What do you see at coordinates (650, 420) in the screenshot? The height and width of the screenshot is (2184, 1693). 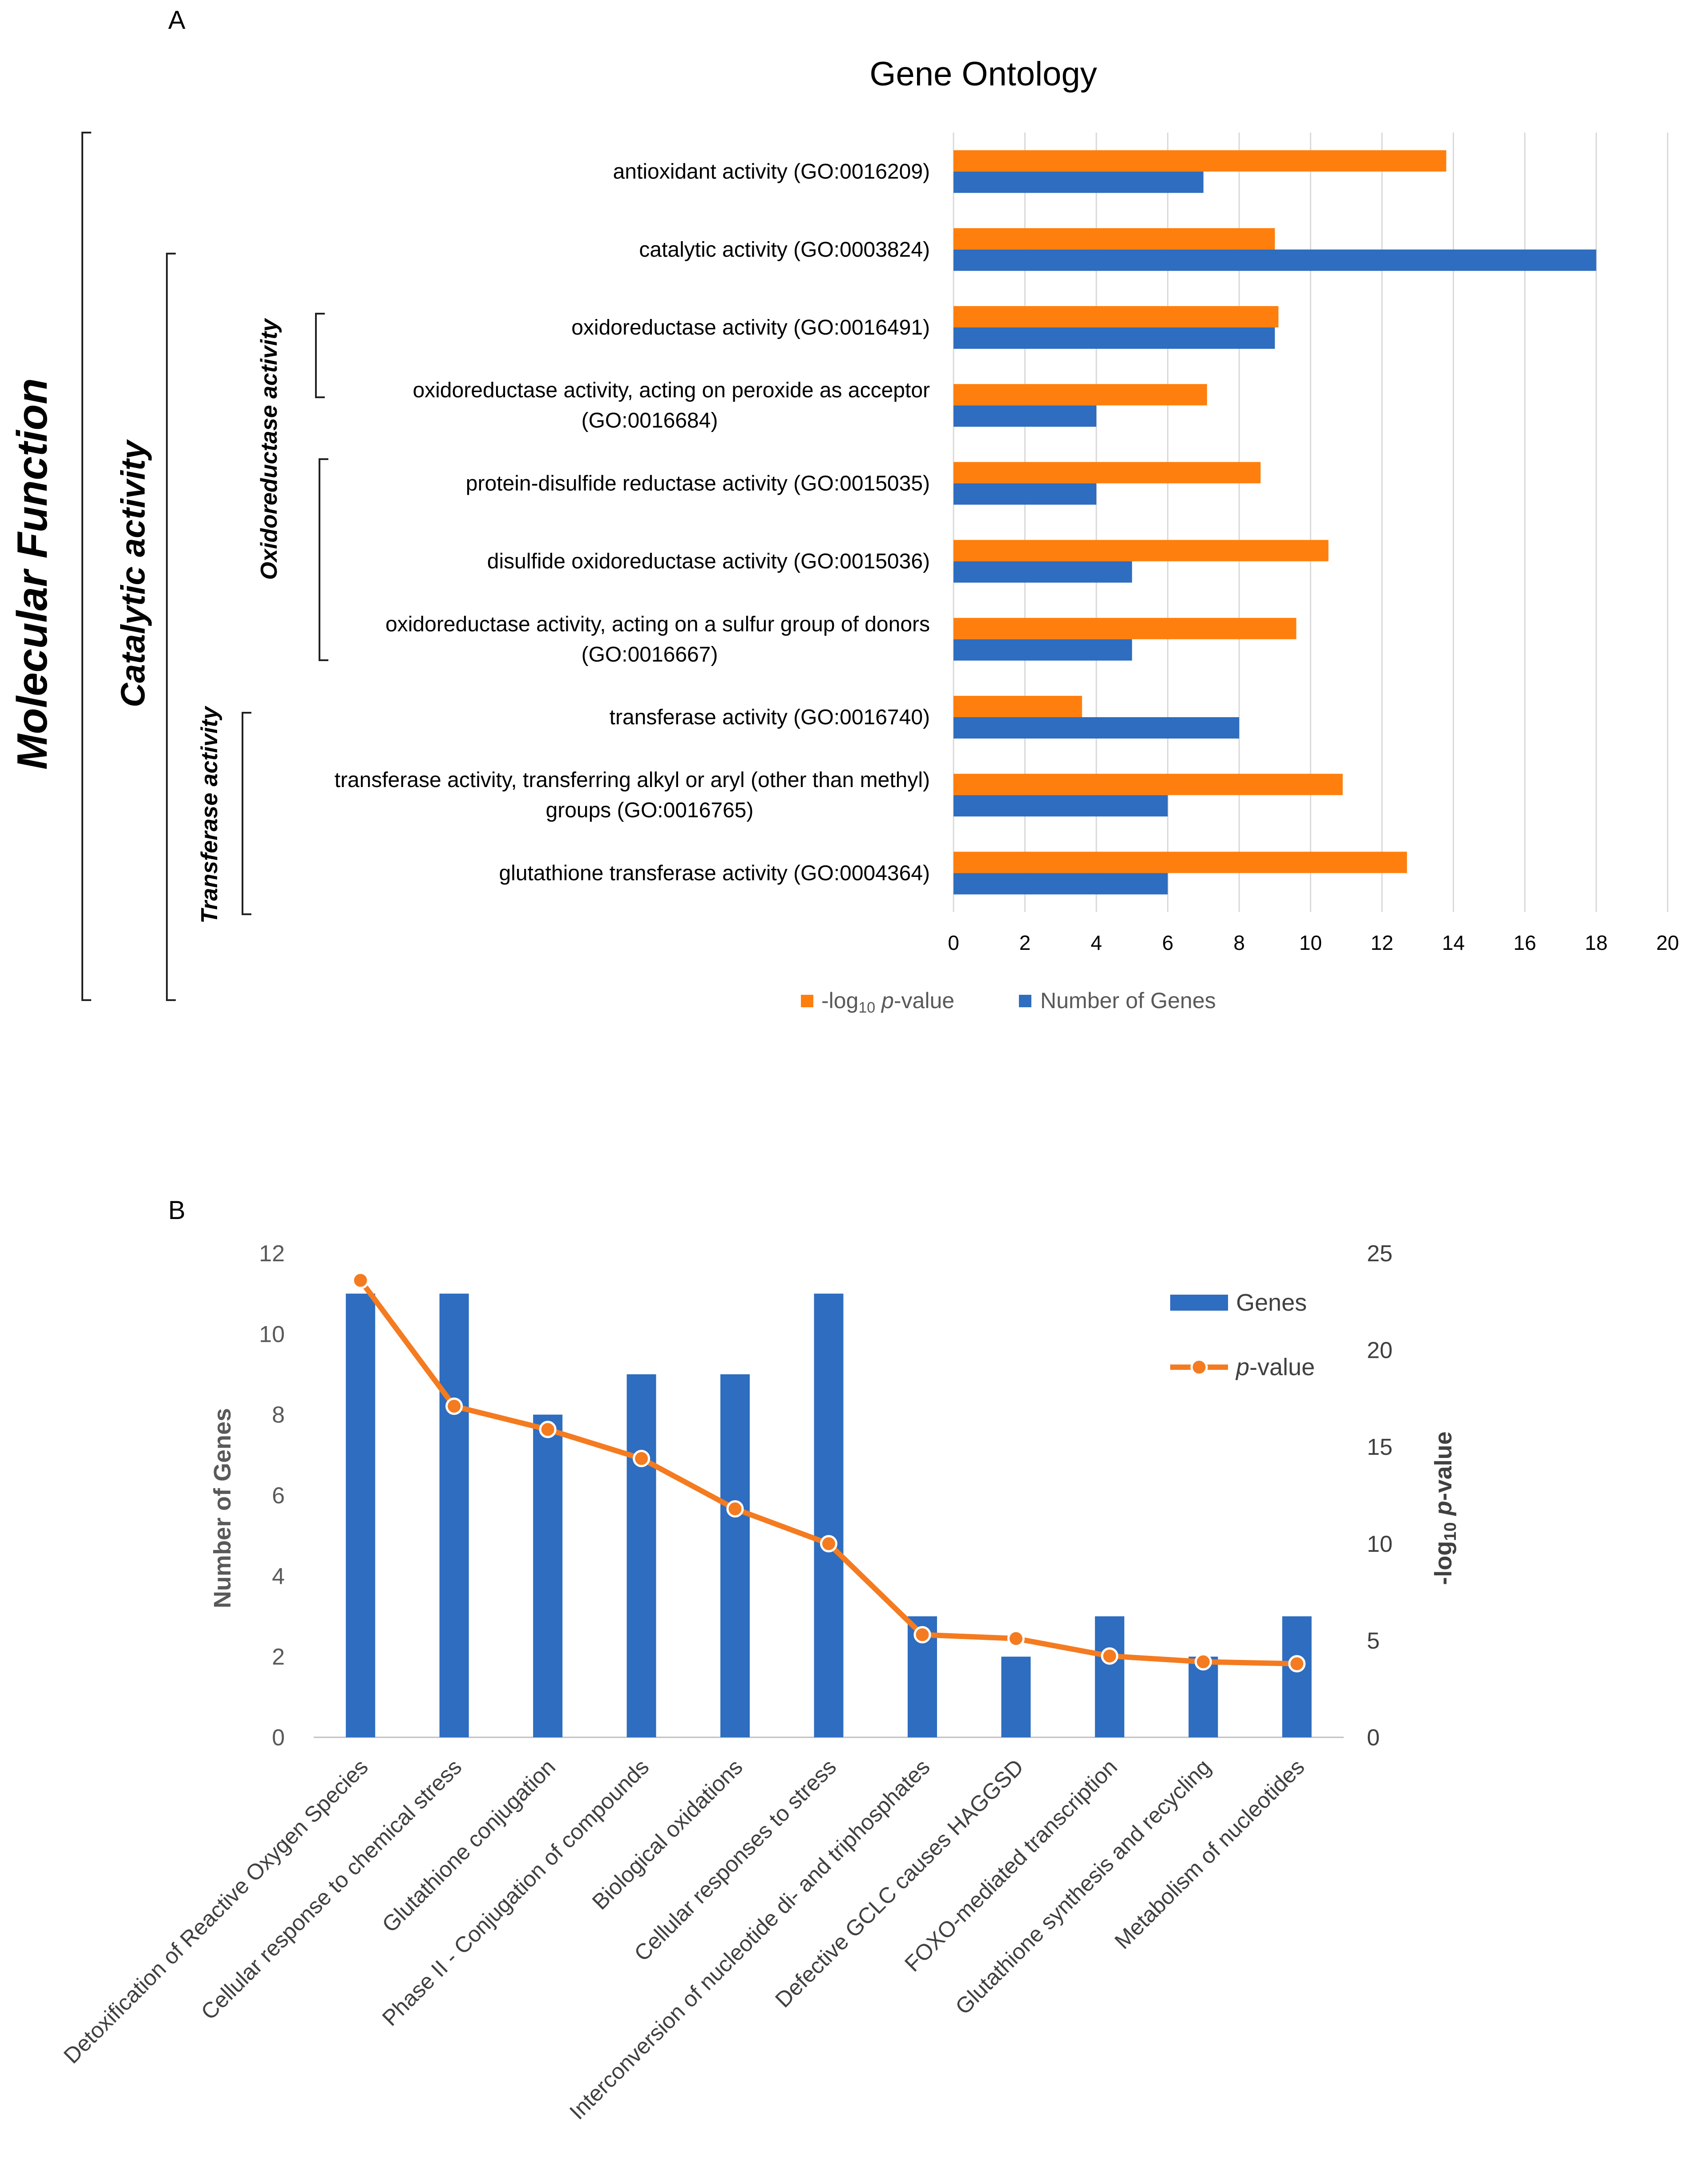 I see `category-label: (GO:0016684)` at bounding box center [650, 420].